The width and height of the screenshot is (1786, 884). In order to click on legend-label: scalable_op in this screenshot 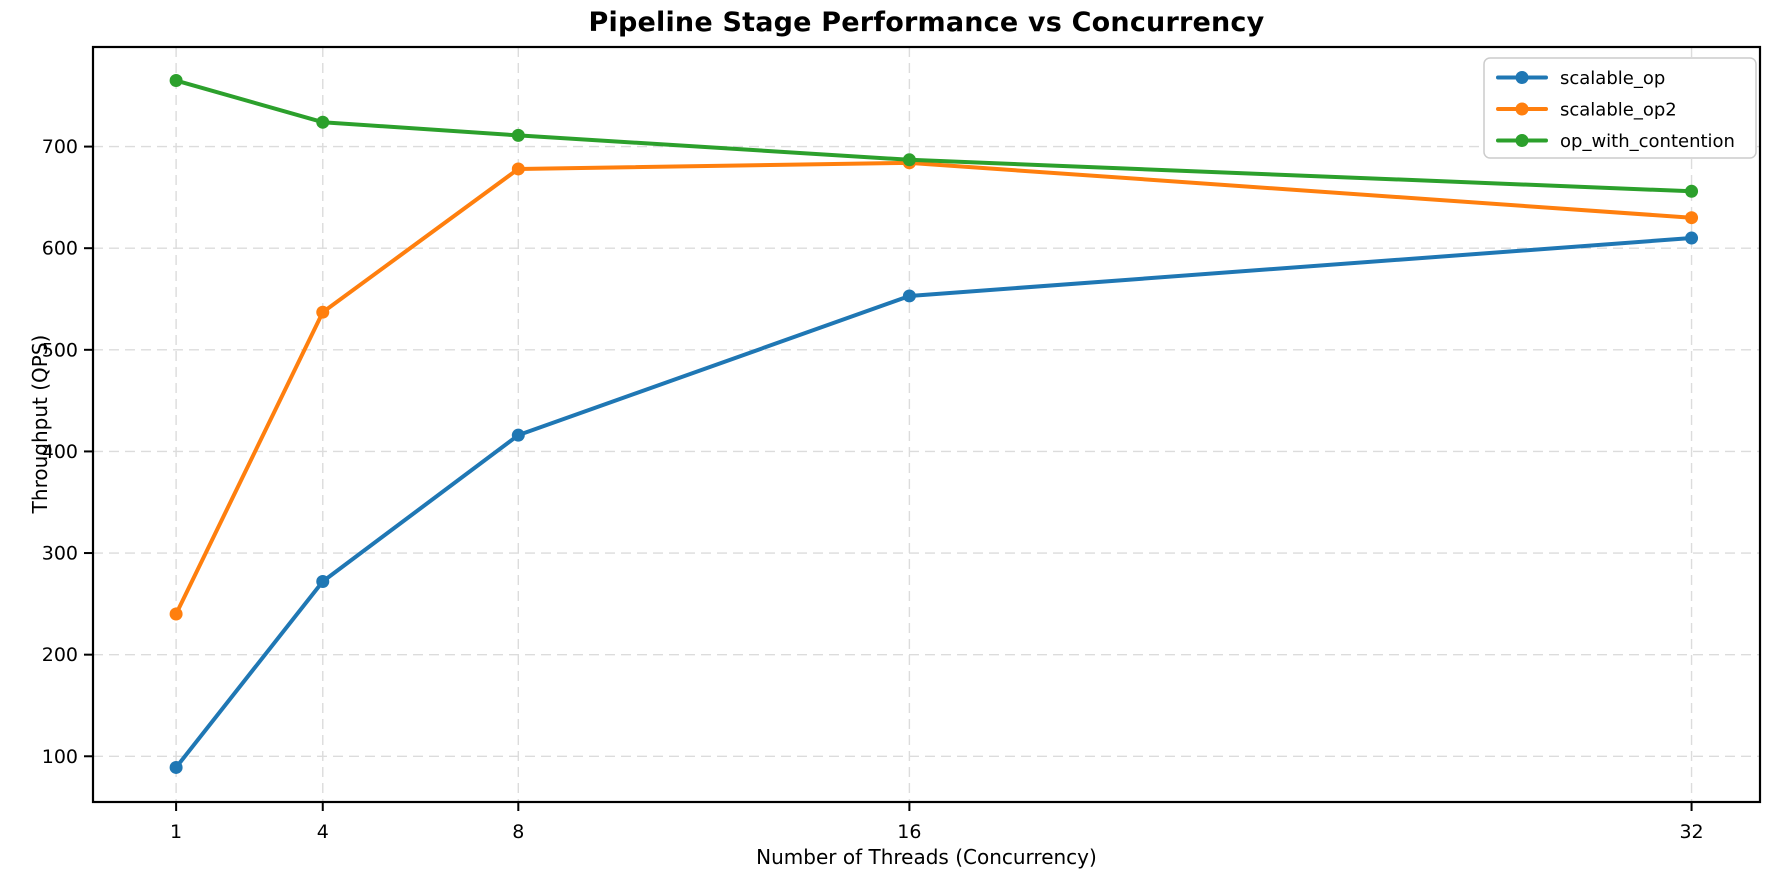, I will do `click(1612, 78)`.